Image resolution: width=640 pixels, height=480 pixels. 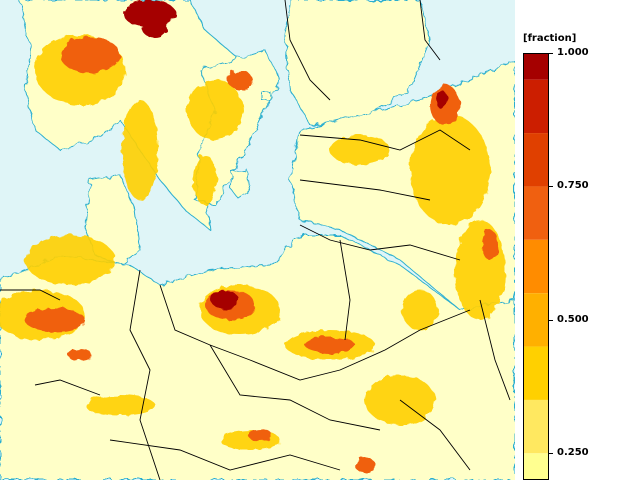 What do you see at coordinates (266, 96) in the screenshot?
I see `land-bornholm` at bounding box center [266, 96].